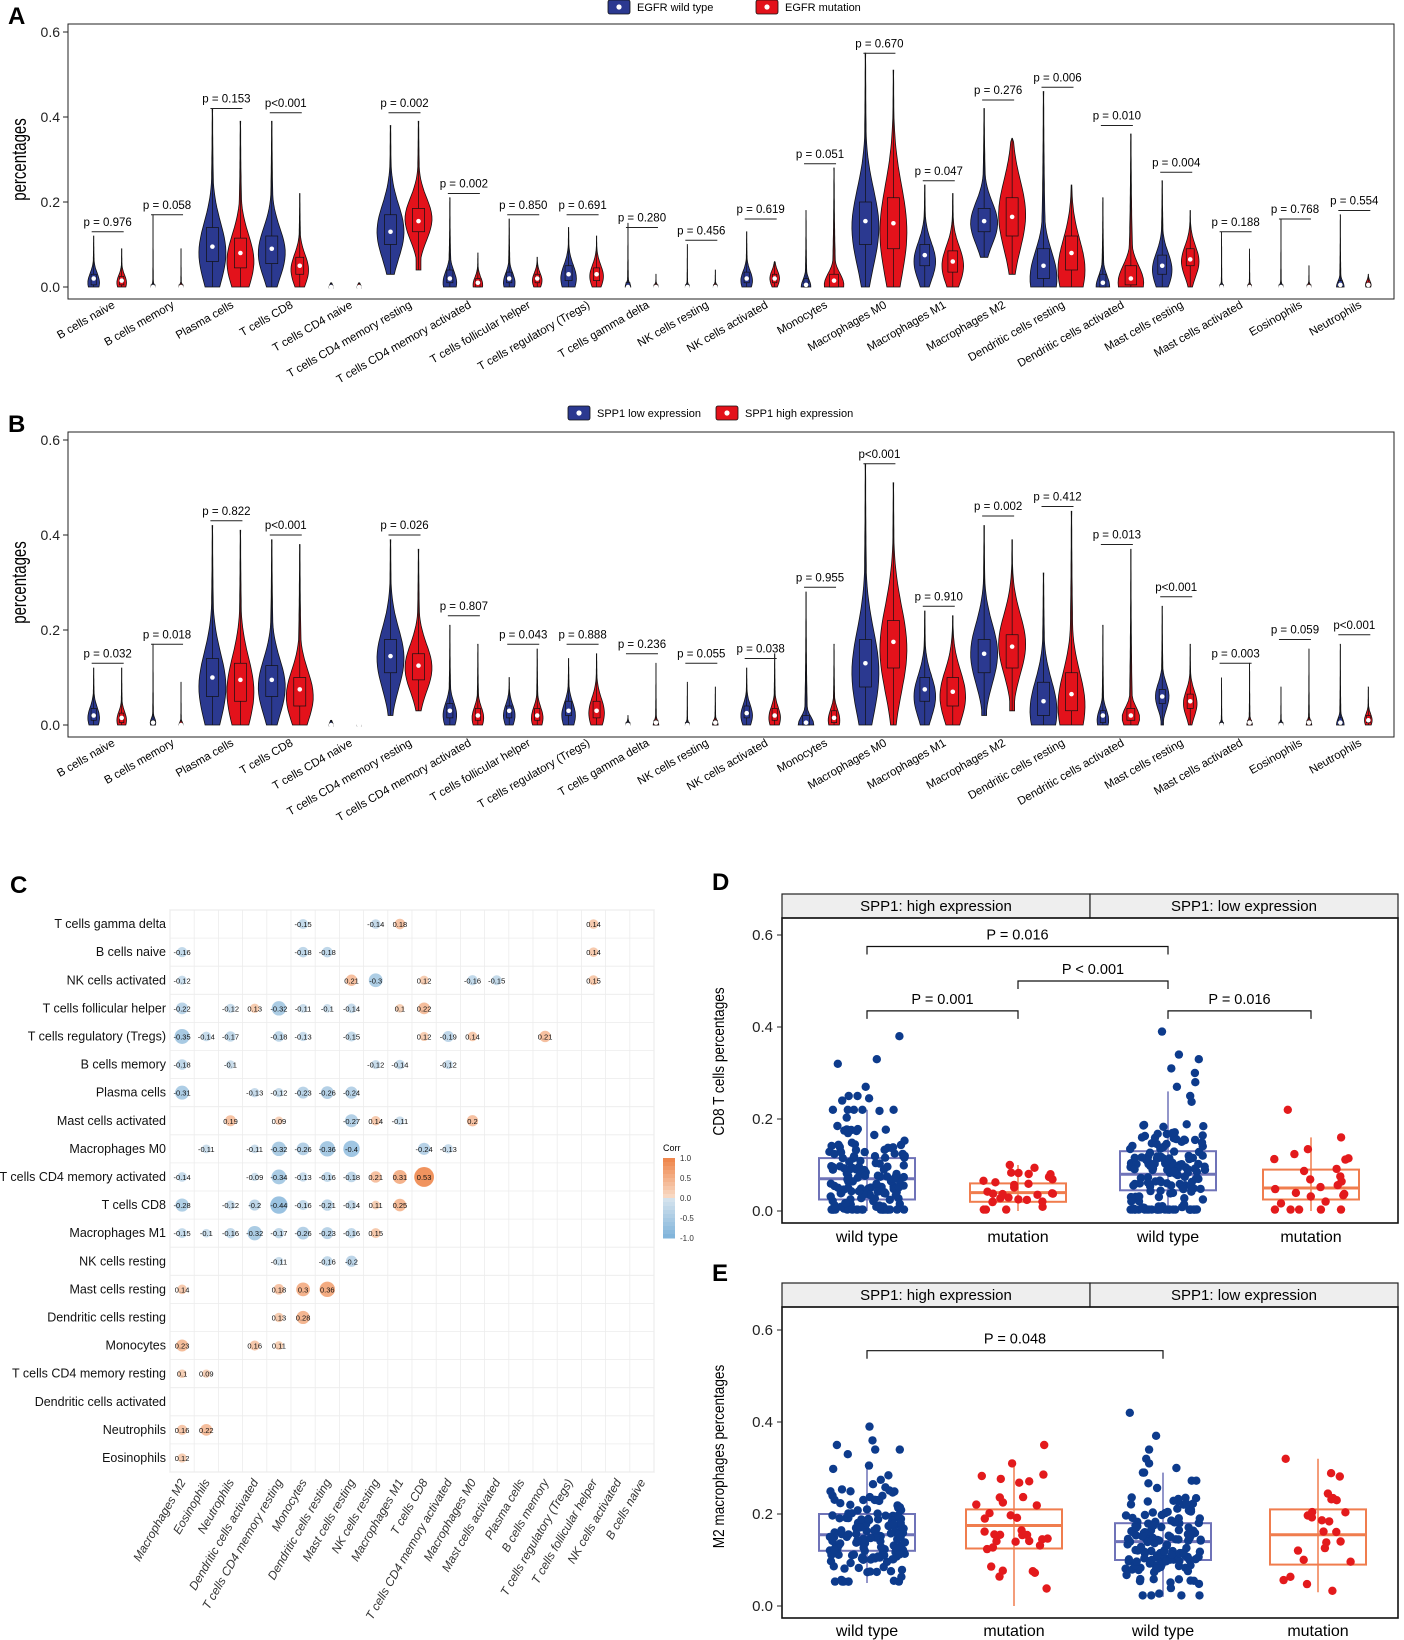 This screenshot has height=1640, width=1404. What do you see at coordinates (400, 924) in the screenshot?
I see `corr-value: 0.18` at bounding box center [400, 924].